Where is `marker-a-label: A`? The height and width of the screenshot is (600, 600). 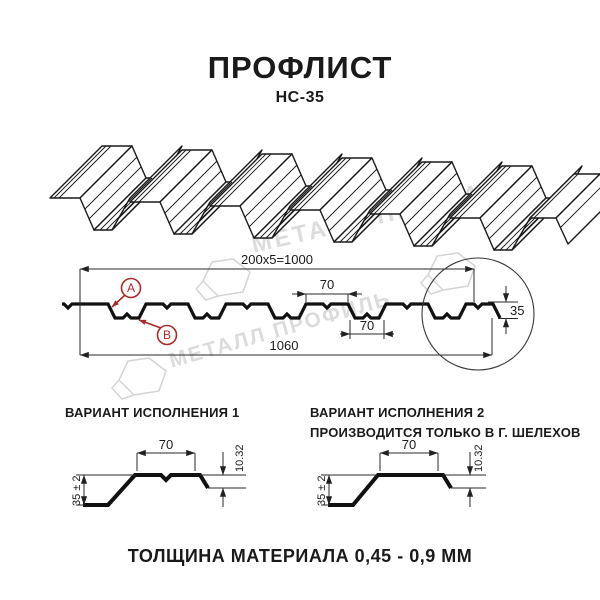
marker-a-label: A is located at coordinates (131, 288).